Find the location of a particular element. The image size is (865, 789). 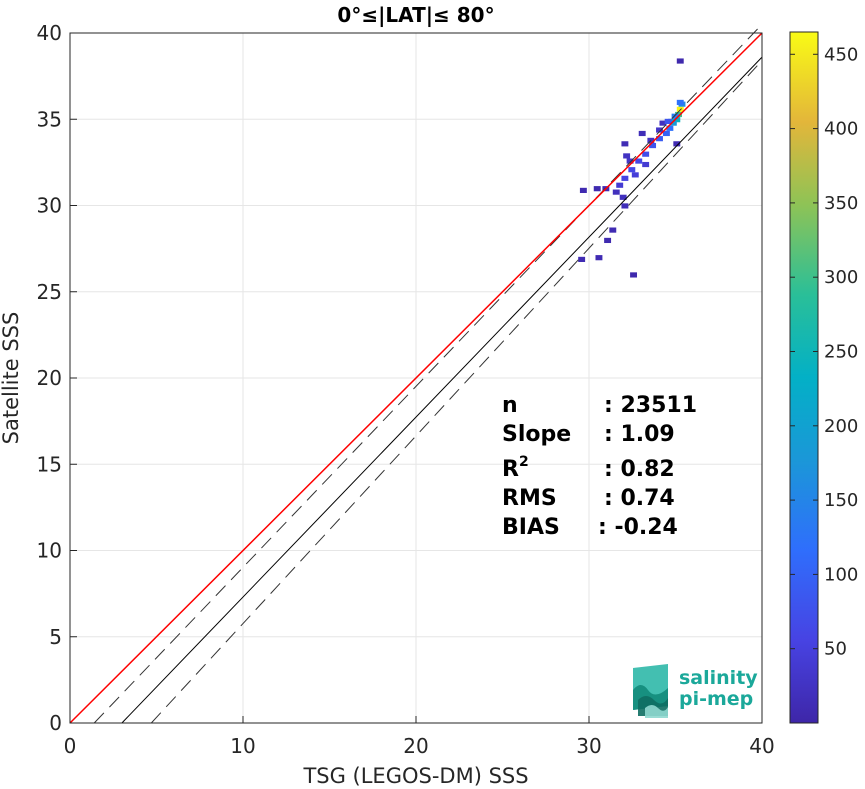

y-tick-label: 5 is located at coordinates (55, 637).